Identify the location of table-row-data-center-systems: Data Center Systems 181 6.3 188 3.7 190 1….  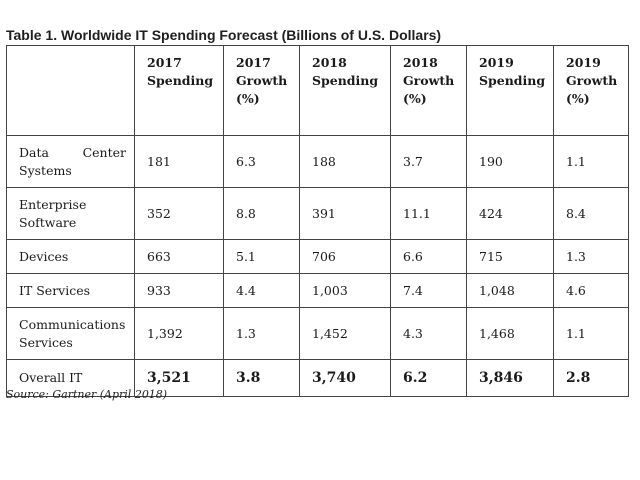
(317, 161).